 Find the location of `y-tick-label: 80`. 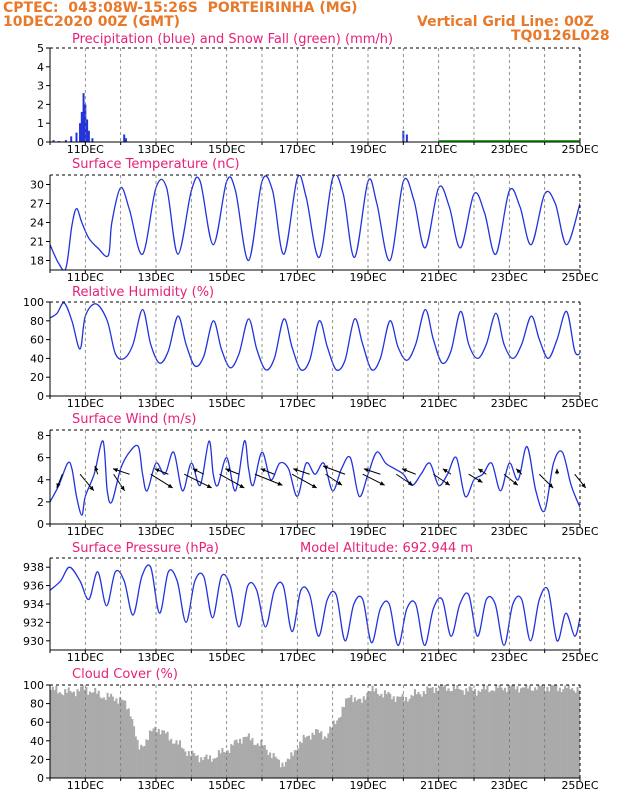

y-tick-label: 80 is located at coordinates (37, 321).